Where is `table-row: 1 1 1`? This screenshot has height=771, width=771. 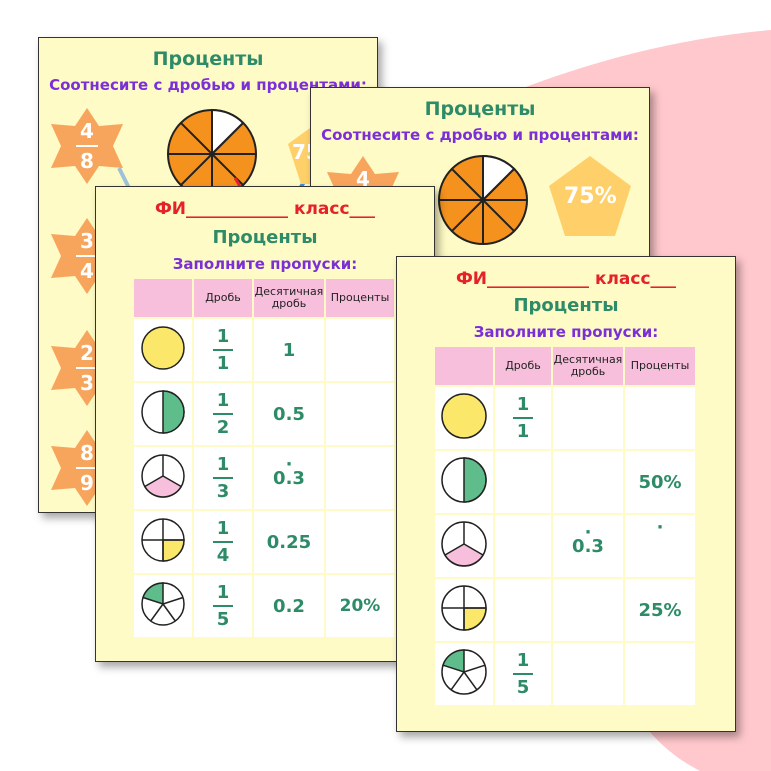 table-row: 1 1 1 is located at coordinates (264, 350).